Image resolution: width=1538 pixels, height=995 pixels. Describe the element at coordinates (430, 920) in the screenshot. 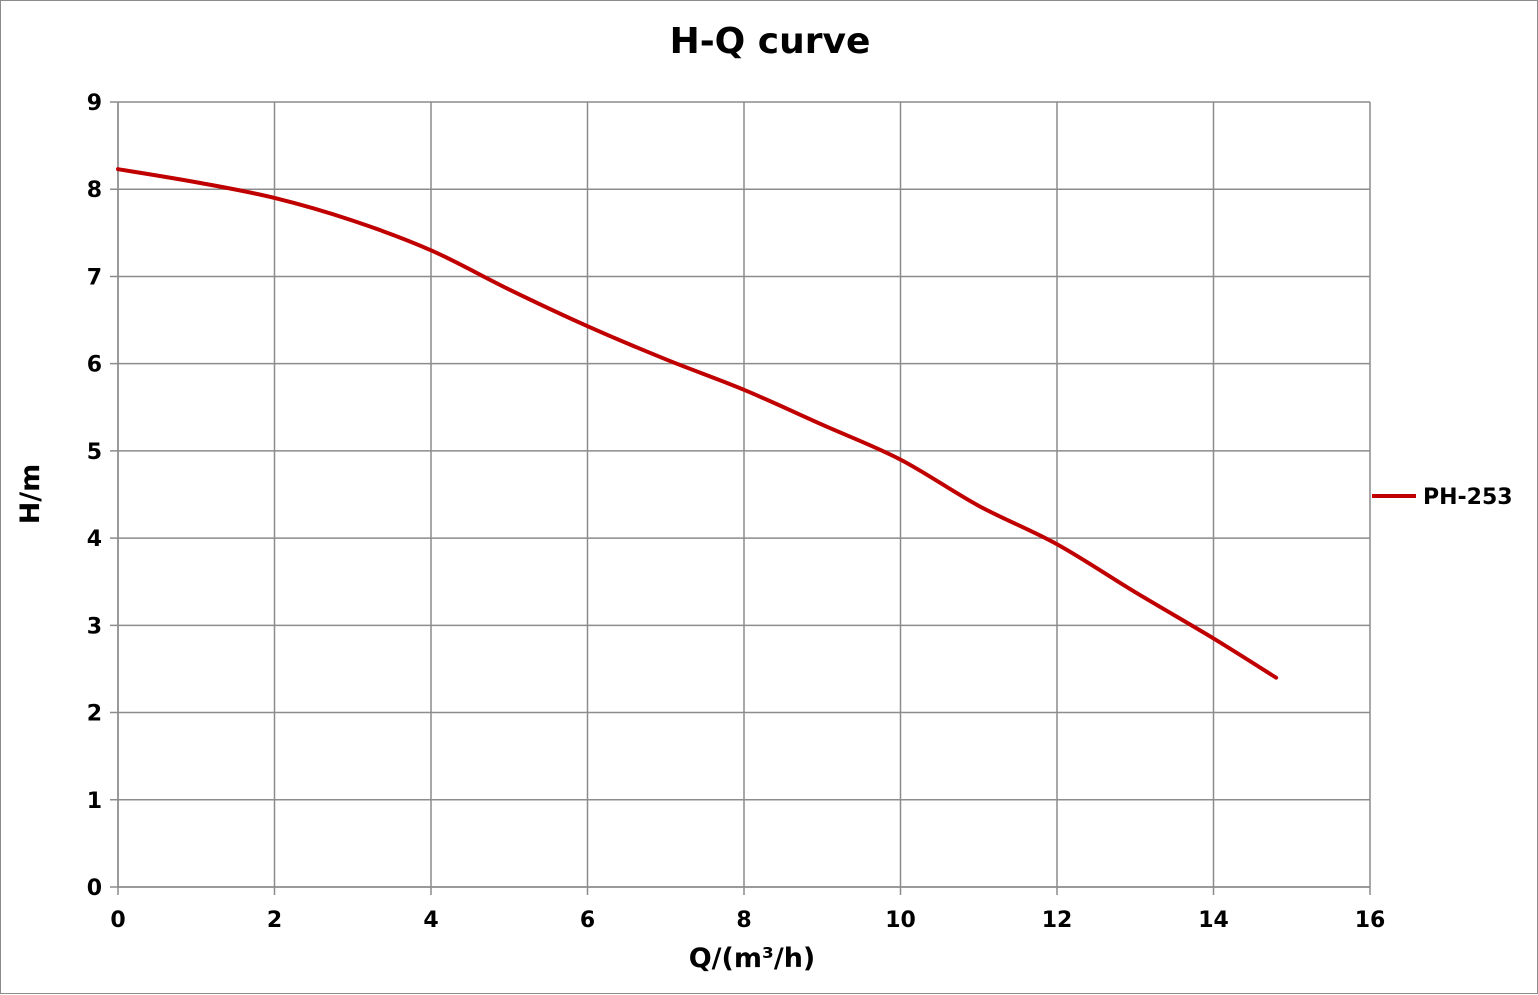

I see `x-tick-label-2: 4` at that location.